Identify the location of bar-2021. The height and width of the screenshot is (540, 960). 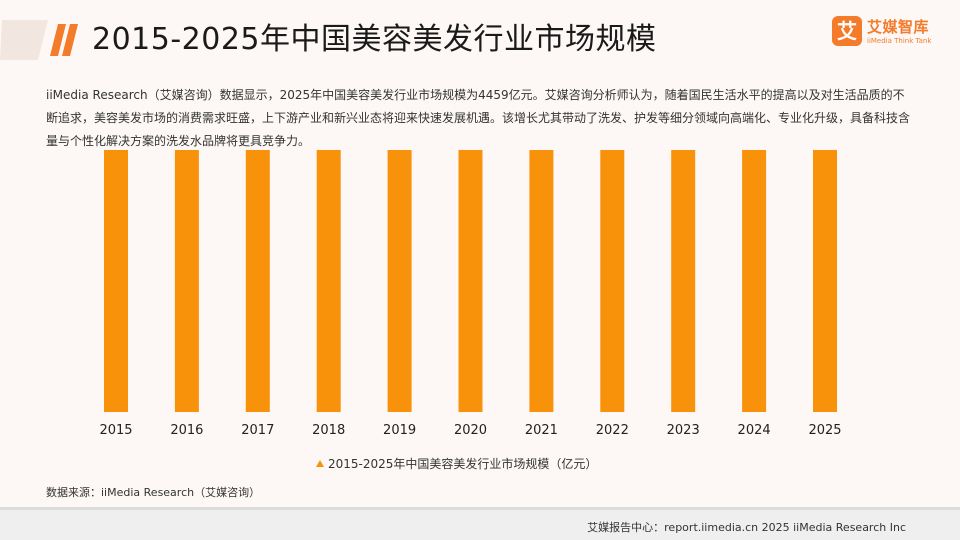
(541, 281).